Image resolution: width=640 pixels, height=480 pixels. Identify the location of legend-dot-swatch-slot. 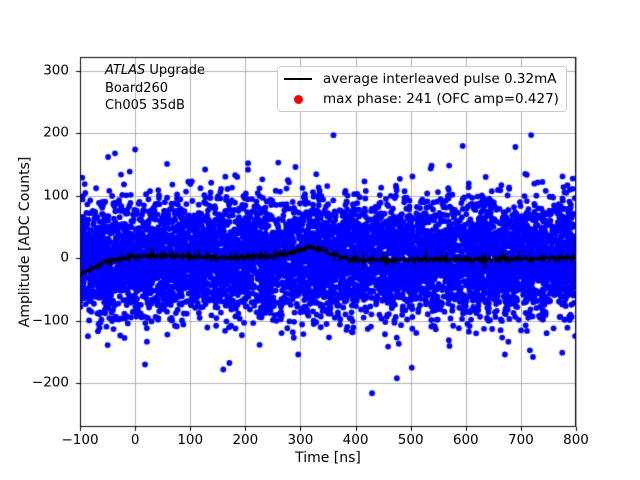
(298, 99).